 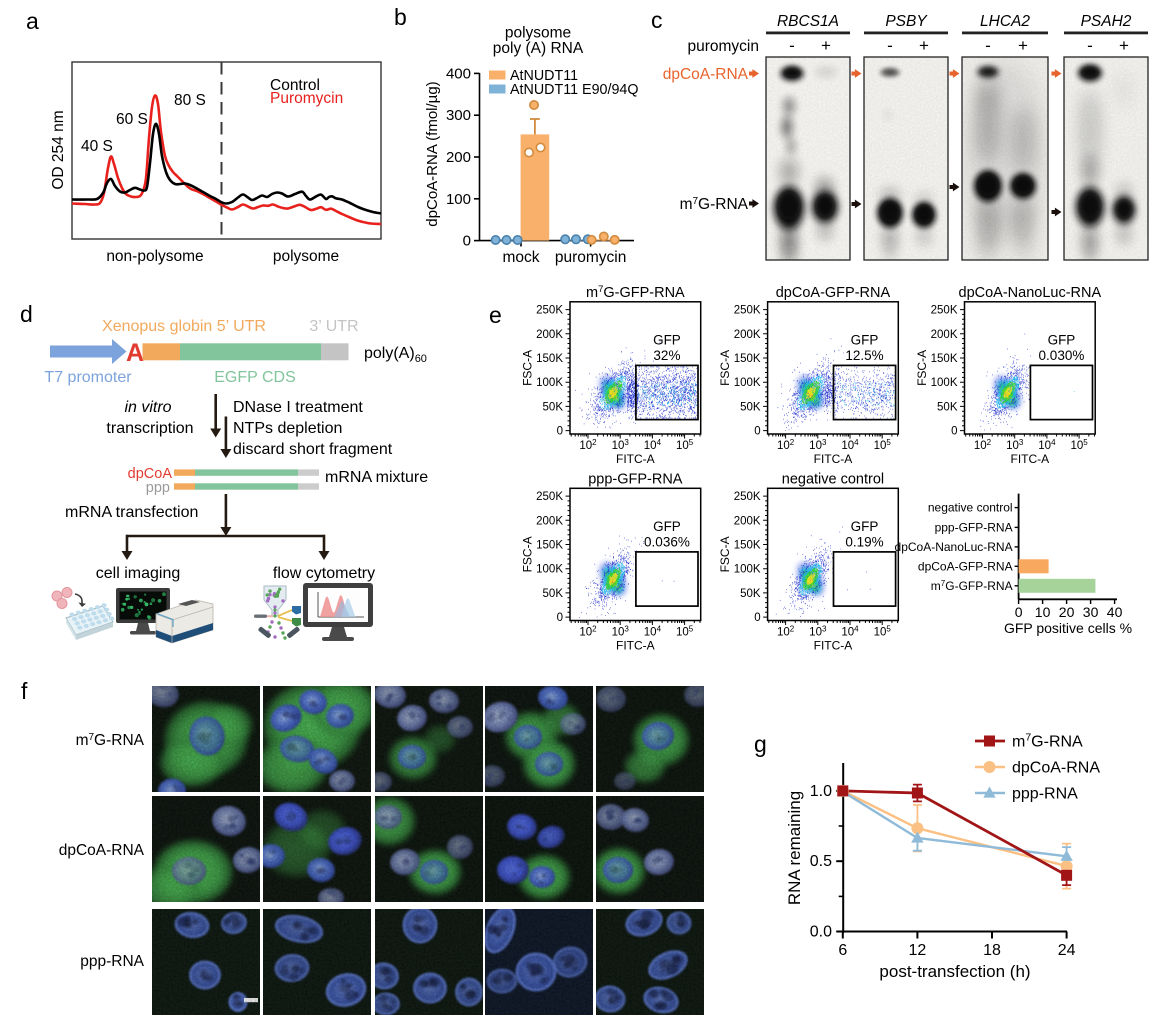 What do you see at coordinates (1043, 612) in the screenshot?
I see `svg-text: 10` at bounding box center [1043, 612].